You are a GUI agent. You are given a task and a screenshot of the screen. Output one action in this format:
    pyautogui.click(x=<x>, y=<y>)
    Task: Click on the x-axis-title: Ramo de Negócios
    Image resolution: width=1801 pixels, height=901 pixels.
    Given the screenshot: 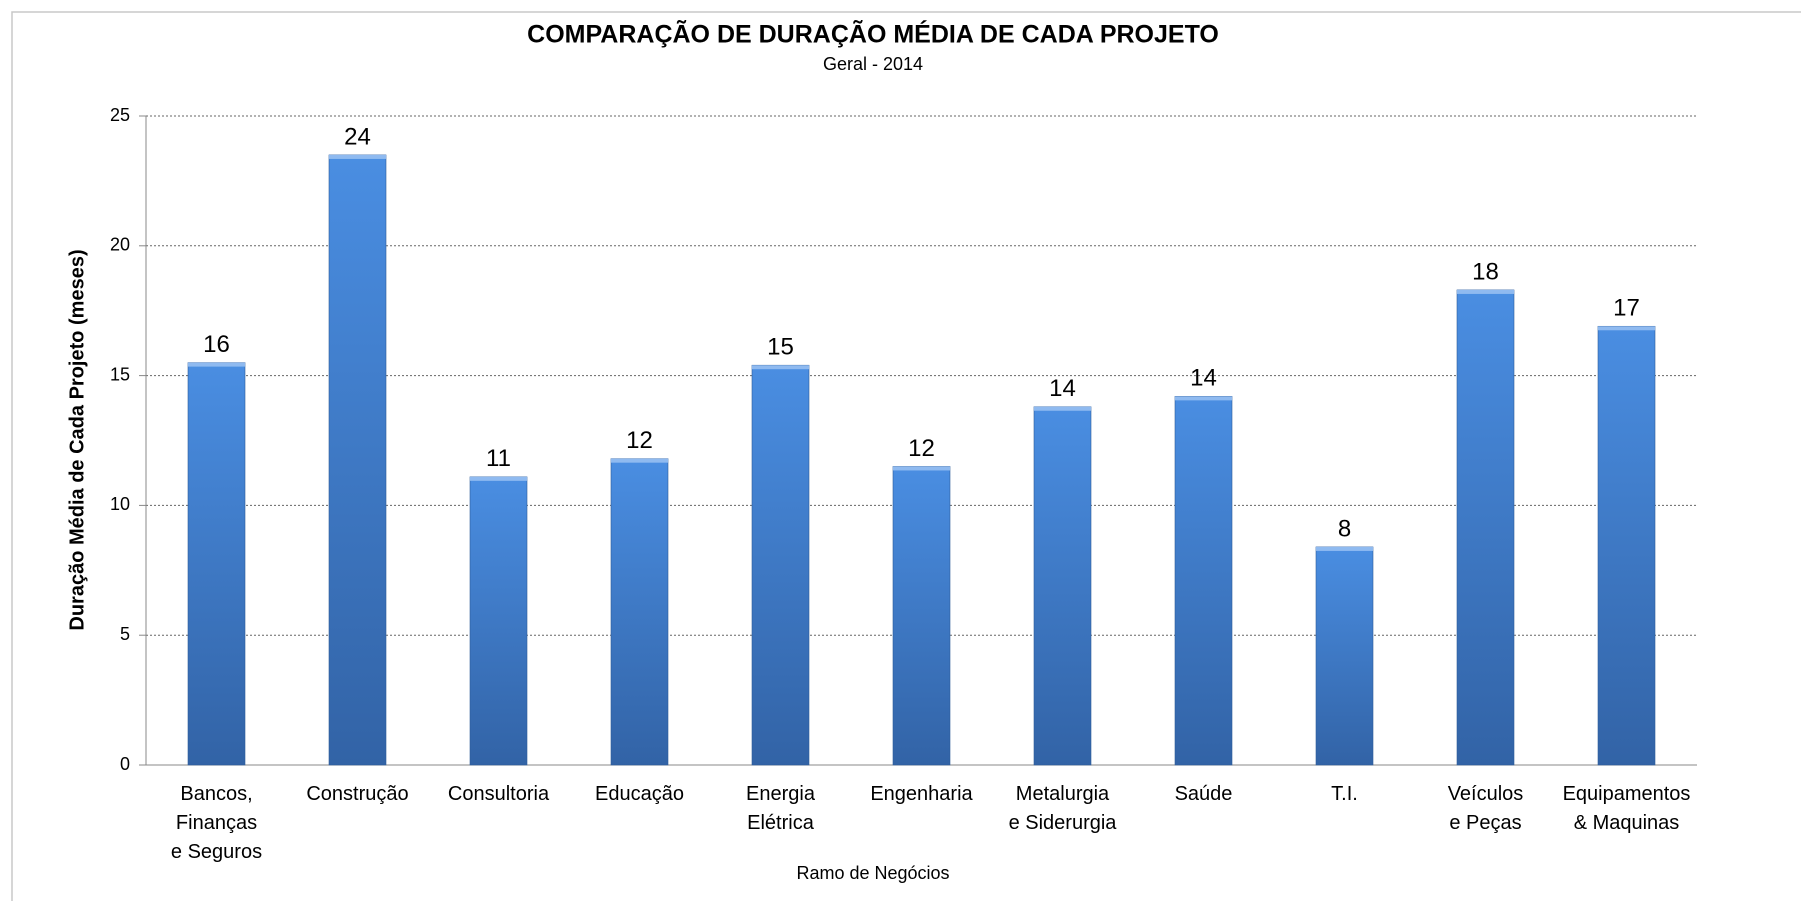 What is the action you would take?
    pyautogui.click(x=872, y=873)
    